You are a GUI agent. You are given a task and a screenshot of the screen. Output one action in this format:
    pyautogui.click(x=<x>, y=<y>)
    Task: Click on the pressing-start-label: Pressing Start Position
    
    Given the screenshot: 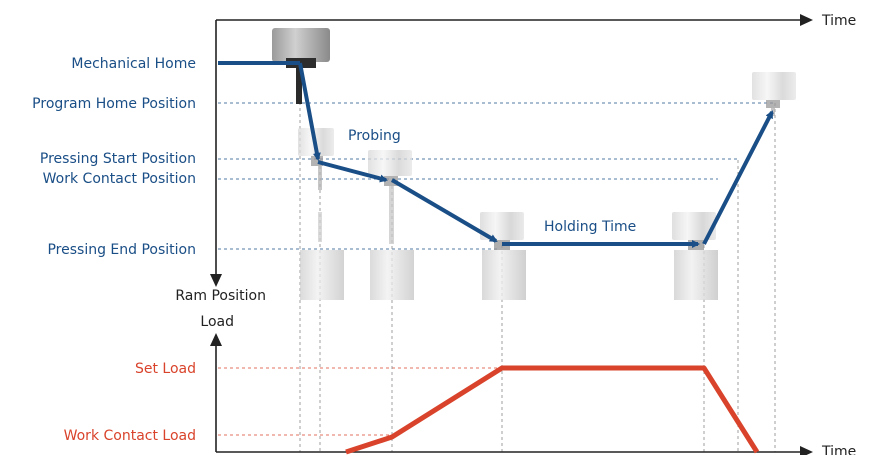 What is the action you would take?
    pyautogui.click(x=118, y=159)
    